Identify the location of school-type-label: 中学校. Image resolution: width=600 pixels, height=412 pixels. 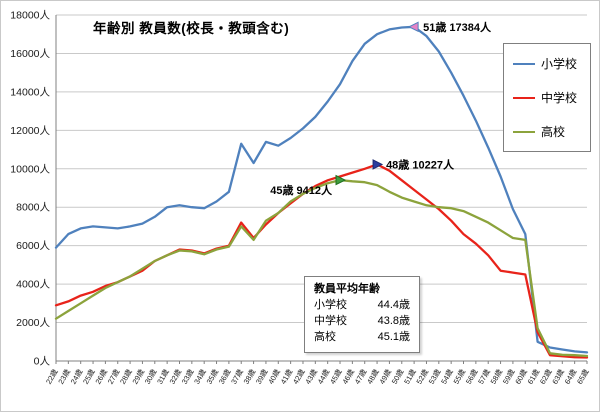
(330, 320).